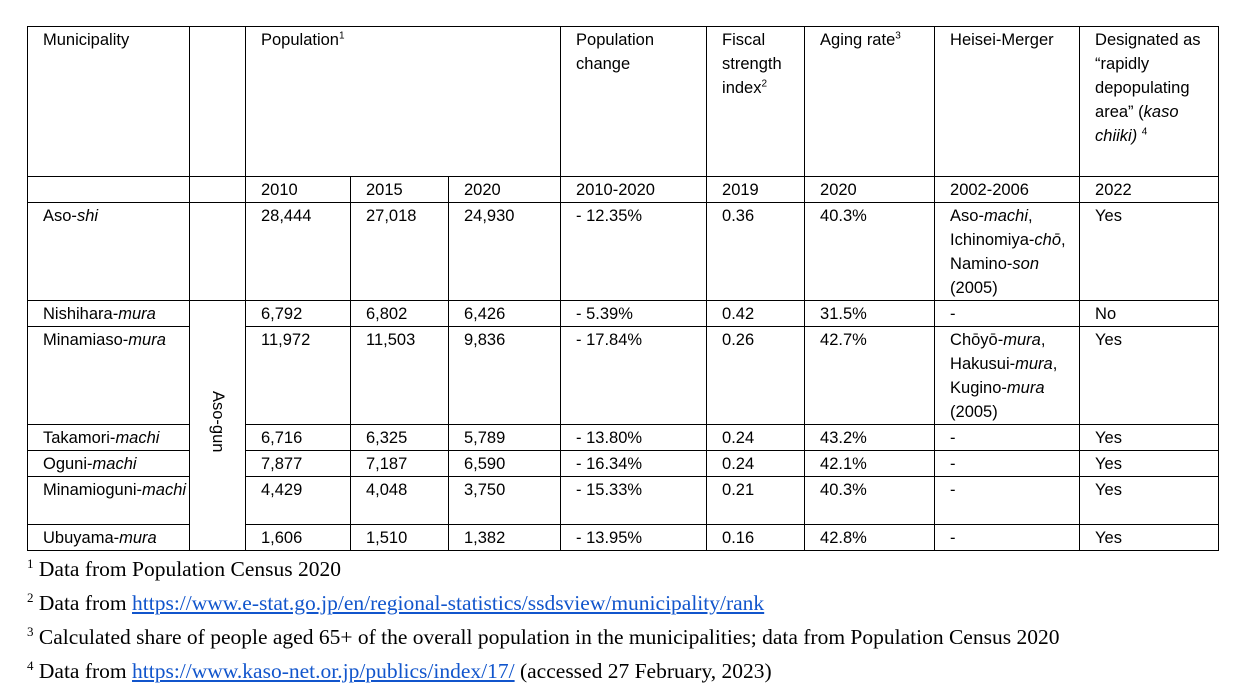  I want to click on header-heisei-merger: Heisei-Merger, so click(1007, 101).